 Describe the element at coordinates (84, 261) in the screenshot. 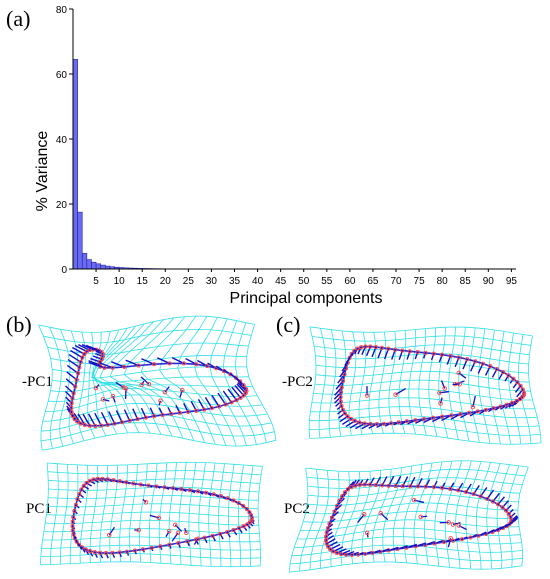

I see `bar` at that location.